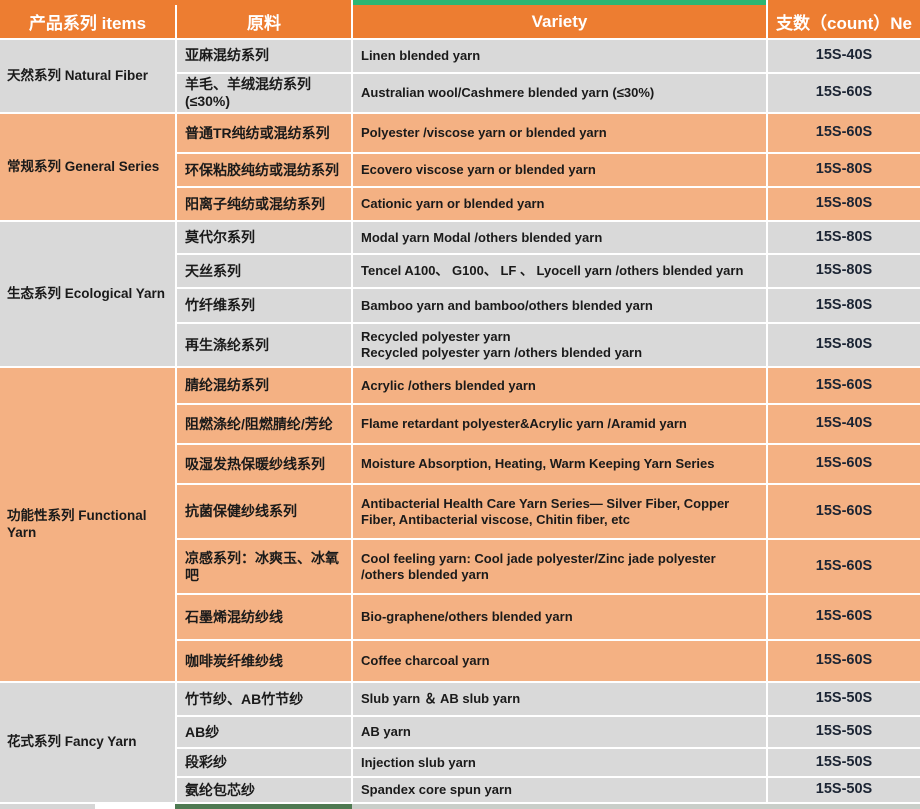 The width and height of the screenshot is (920, 809). Describe the element at coordinates (264, 204) in the screenshot. I see `material-cell: 阳离子纯纺或混纺系列` at that location.